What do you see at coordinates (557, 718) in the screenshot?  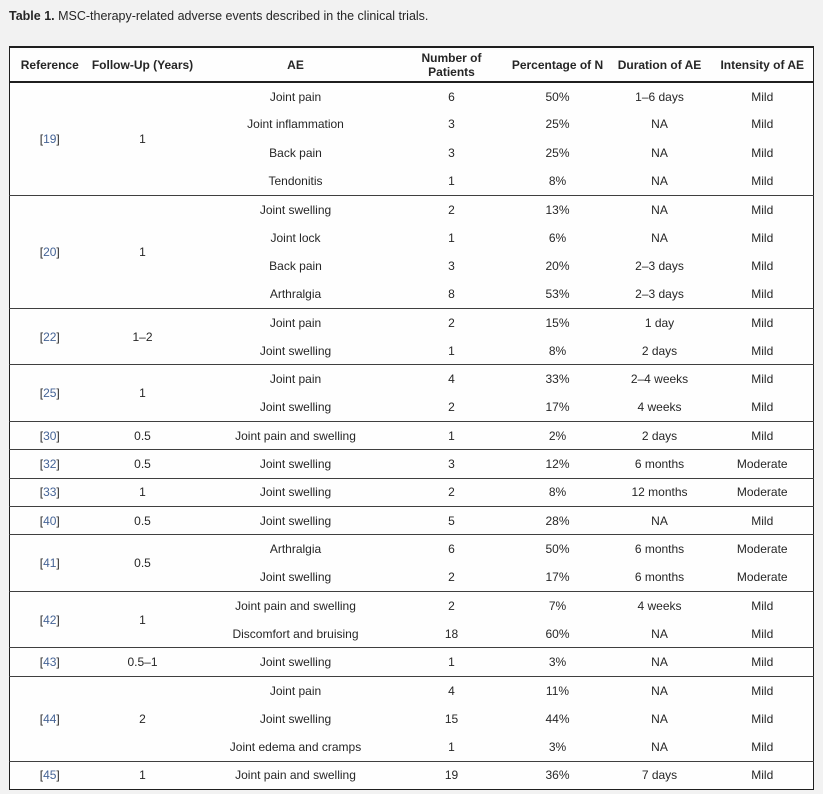 I see `percentage-cell: 44%` at bounding box center [557, 718].